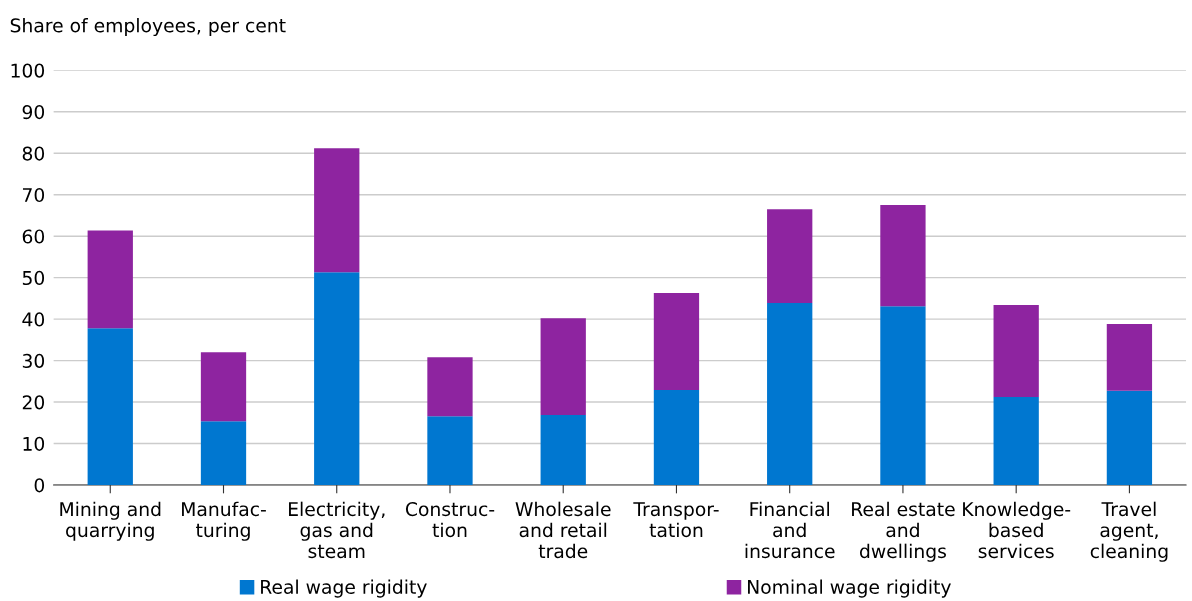 Image resolution: width=1192 pixels, height=601 pixels. What do you see at coordinates (33, 402) in the screenshot?
I see `y-tick-label: 20` at bounding box center [33, 402].